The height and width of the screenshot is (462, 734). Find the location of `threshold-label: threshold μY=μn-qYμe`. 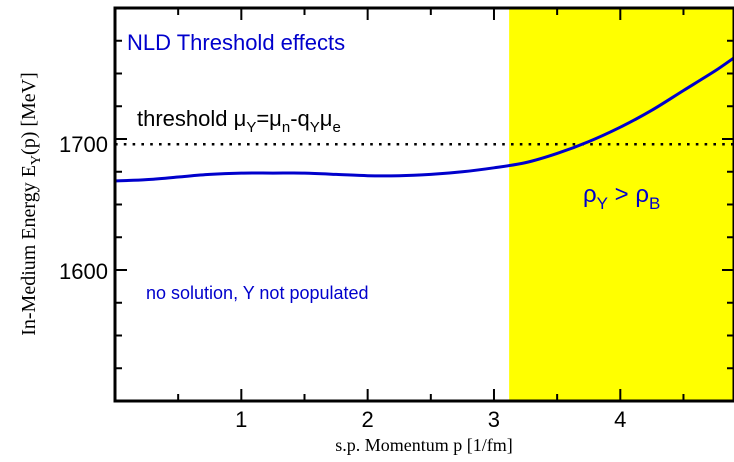

threshold-label: threshold μY=μn-qYμe is located at coordinates (239, 121).